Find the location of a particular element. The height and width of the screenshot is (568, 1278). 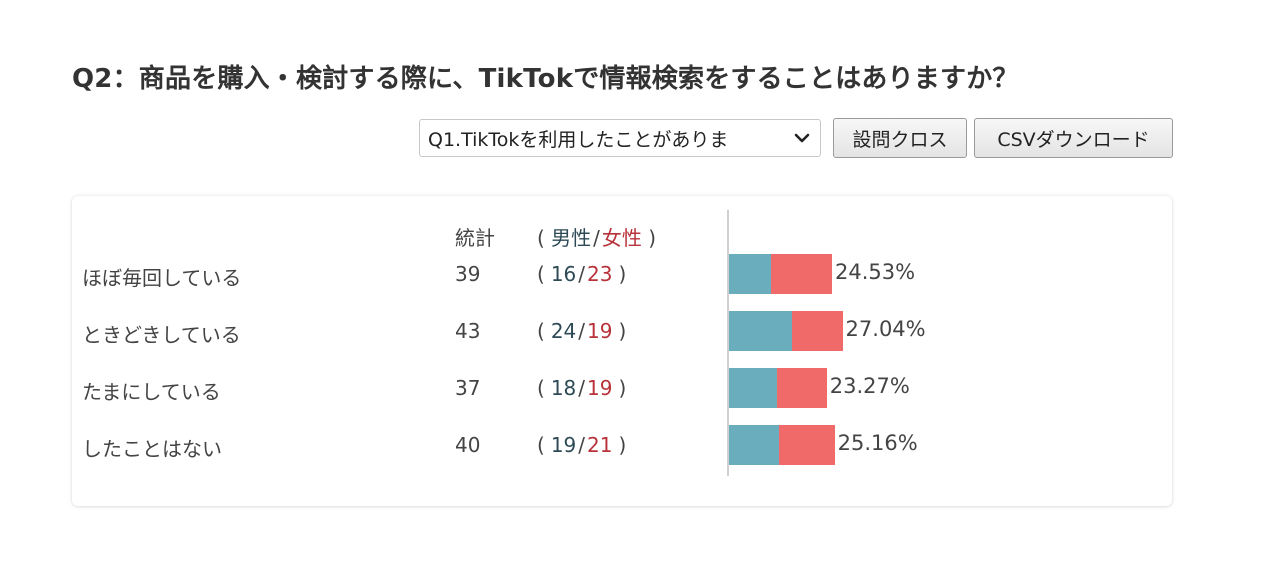

table-row: ときどきしている 43 (24/19) 27.04% is located at coordinates (622, 331).